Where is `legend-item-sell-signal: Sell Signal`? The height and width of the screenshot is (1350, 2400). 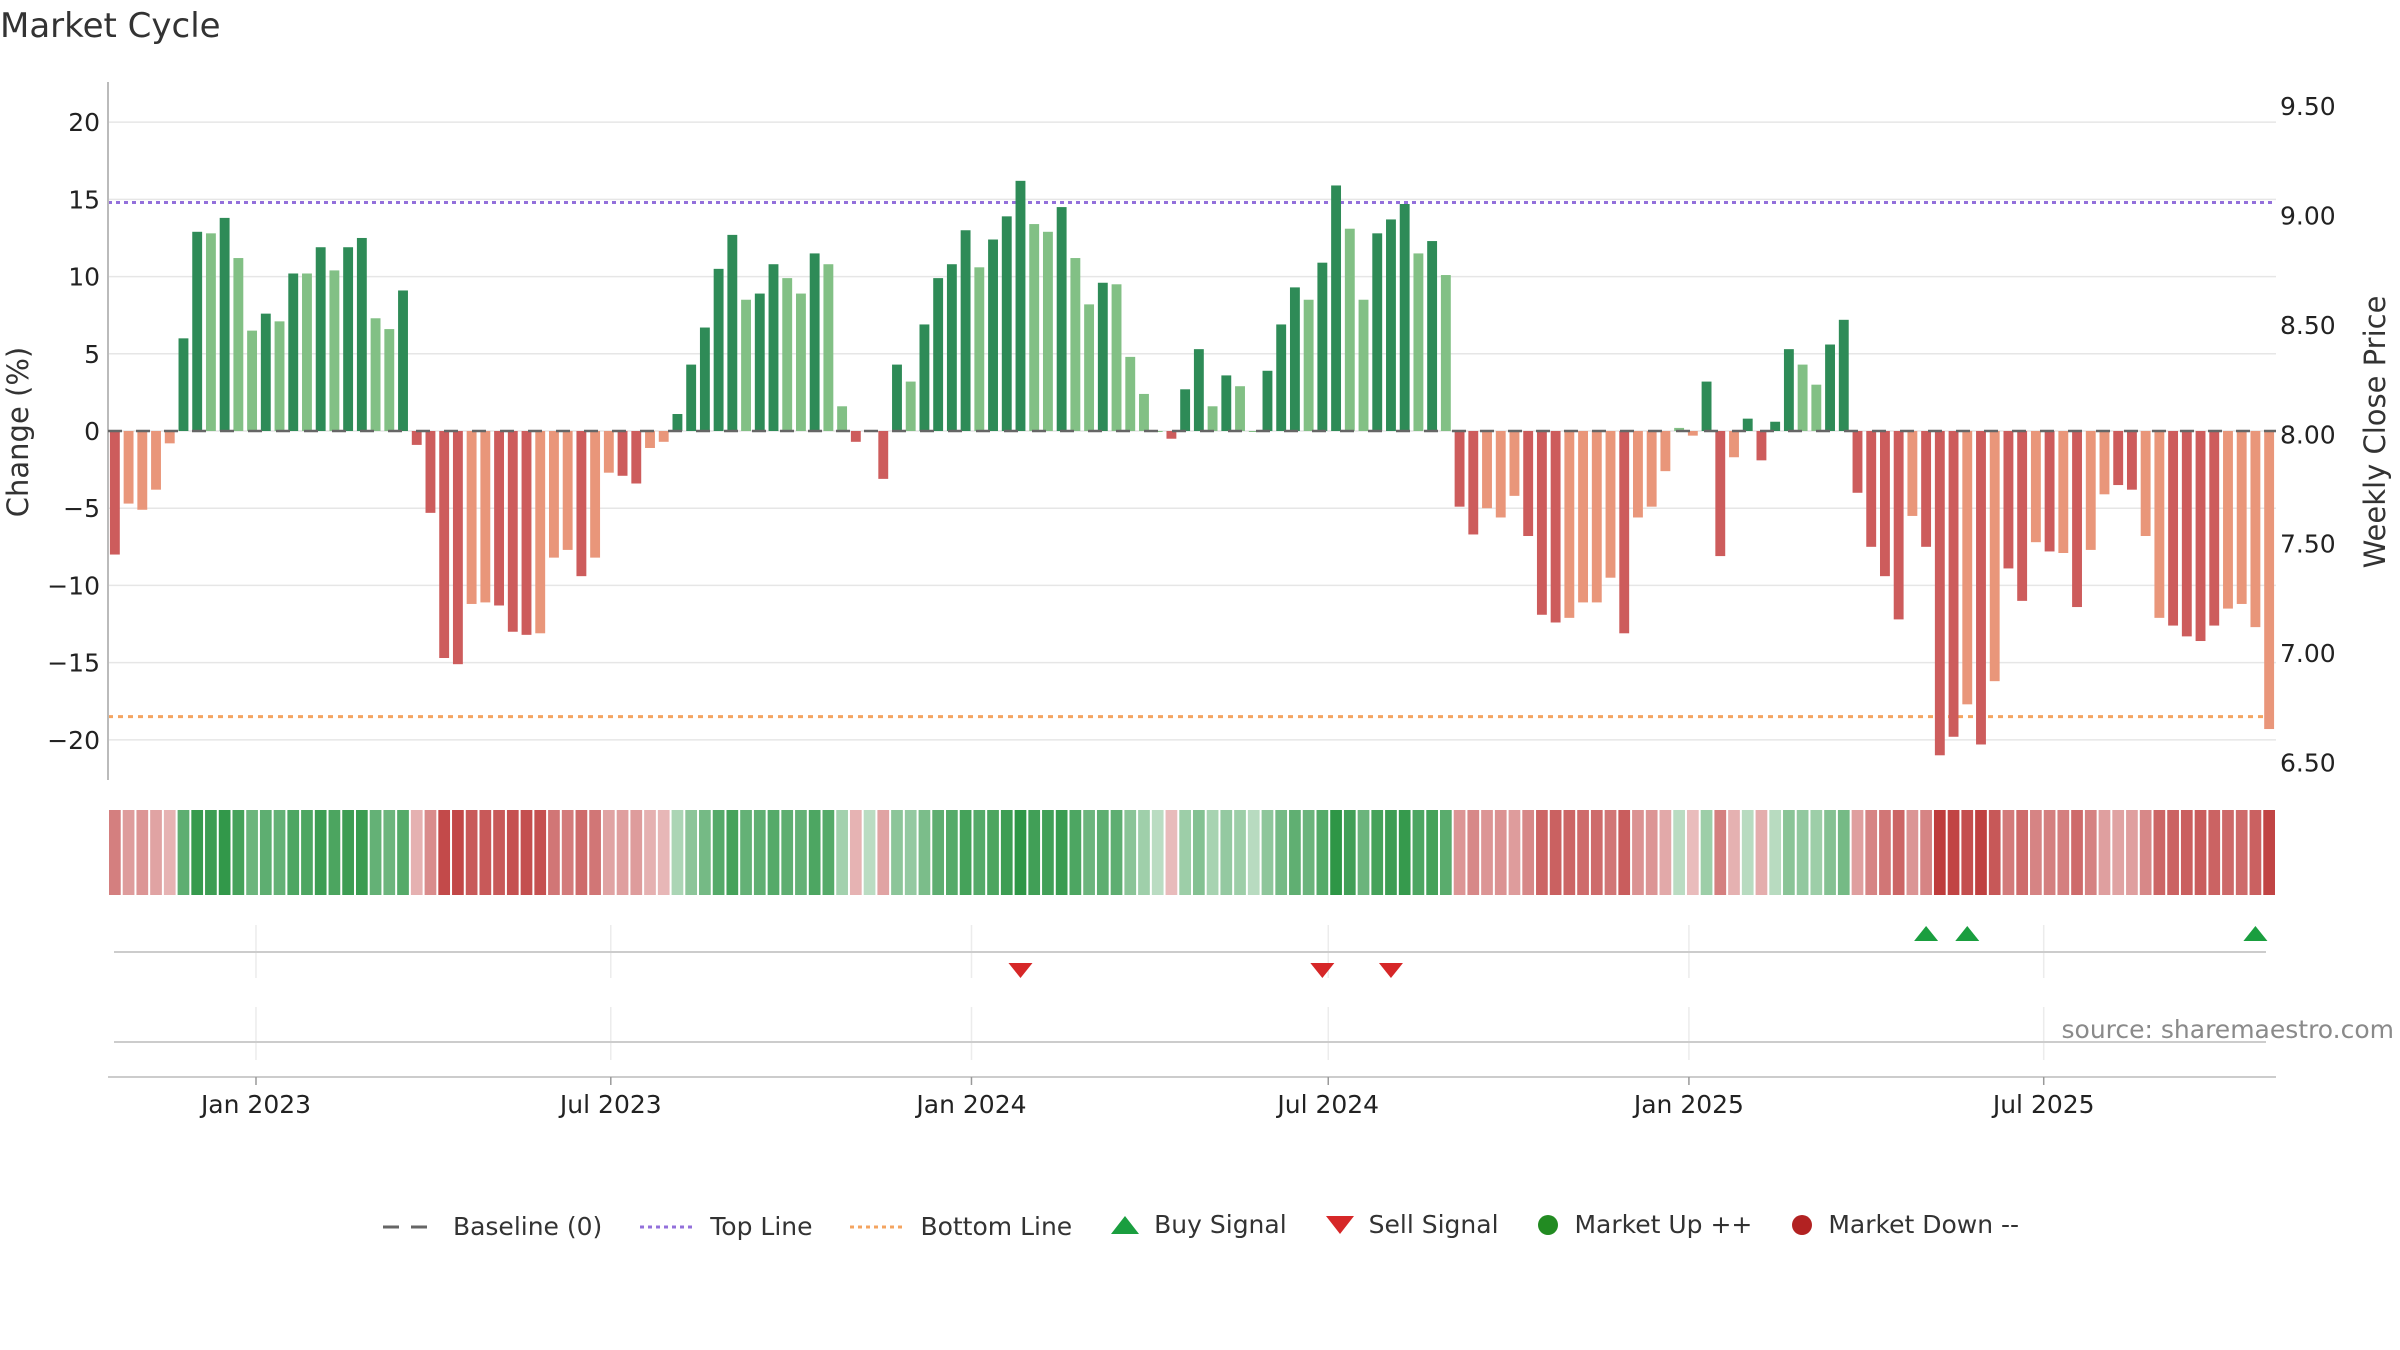
legend-item-sell-signal: Sell Signal is located at coordinates (1411, 1224).